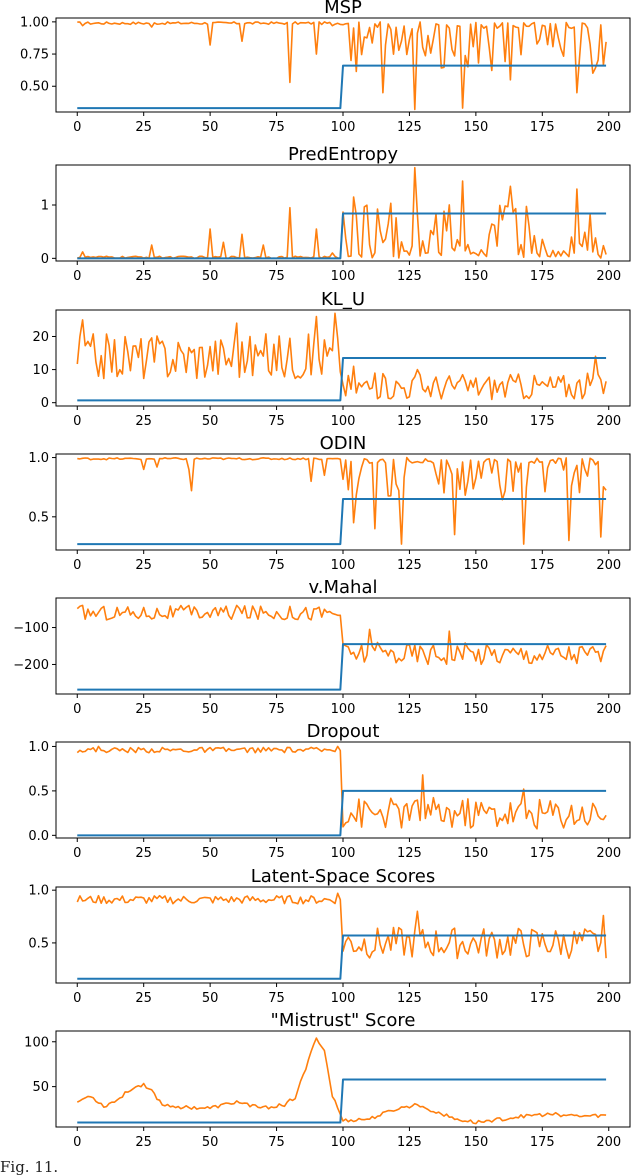 Image resolution: width=640 pixels, height=1176 pixels. I want to click on y-tick-label: 0, so click(45, 259).